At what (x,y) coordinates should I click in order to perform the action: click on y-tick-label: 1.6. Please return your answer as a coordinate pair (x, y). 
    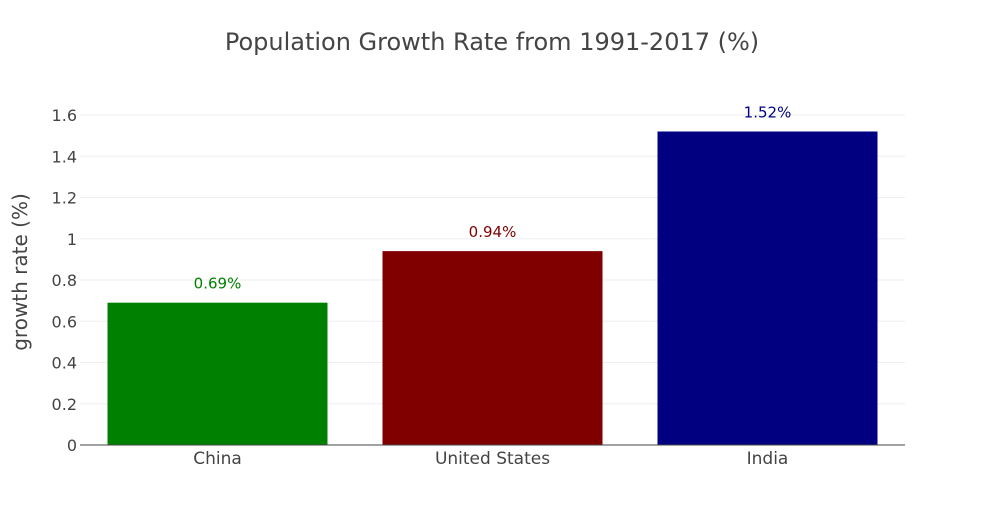
    Looking at the image, I should click on (64, 115).